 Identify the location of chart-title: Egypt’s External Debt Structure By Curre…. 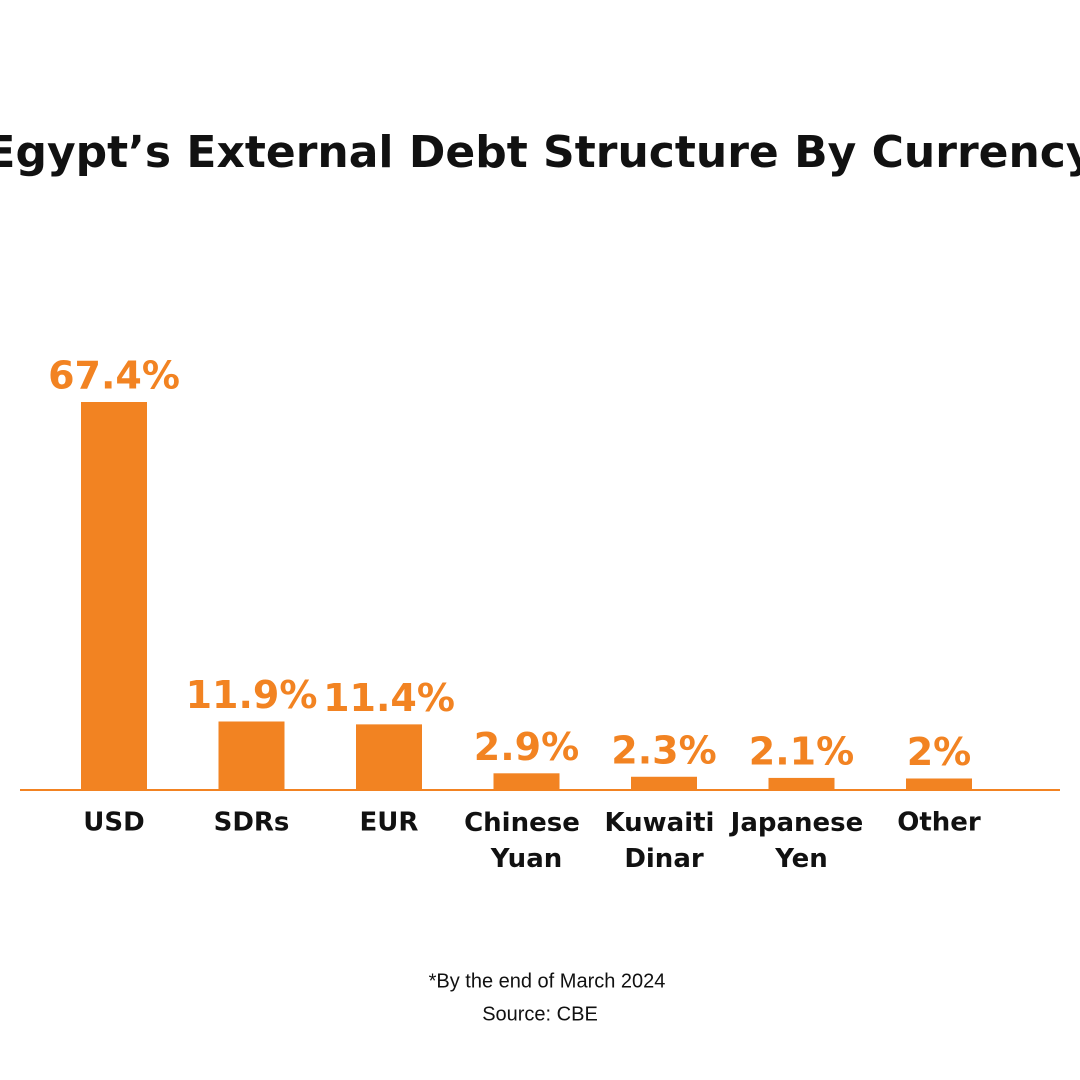
(540, 152).